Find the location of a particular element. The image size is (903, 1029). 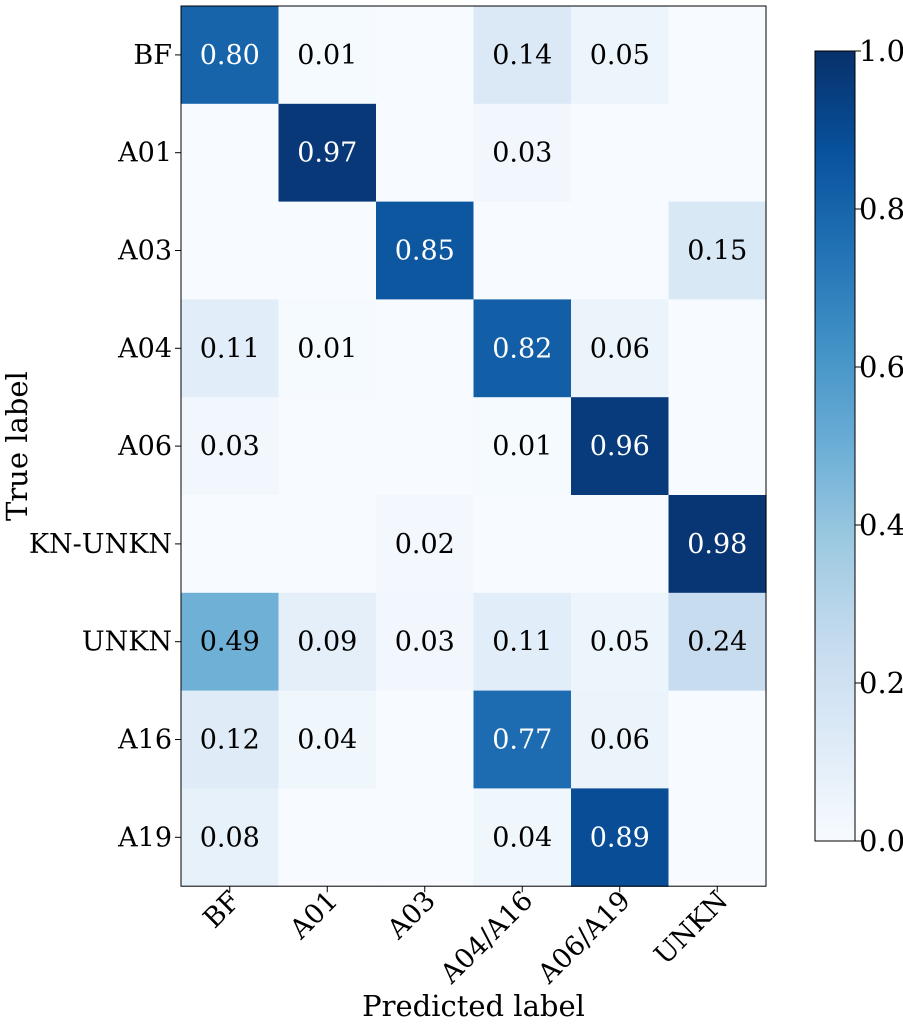

cell-value-label: 0.82 is located at coordinates (522, 348).